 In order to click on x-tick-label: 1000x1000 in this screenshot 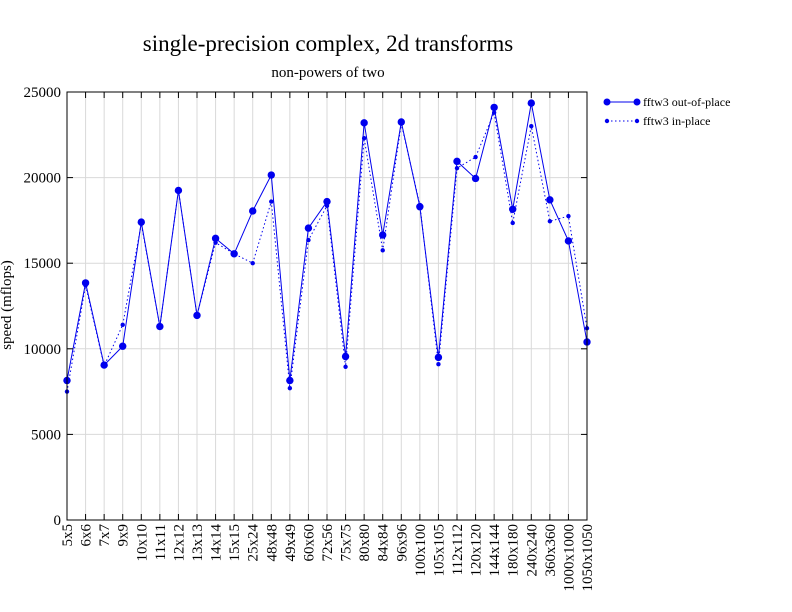, I will do `click(569, 558)`.